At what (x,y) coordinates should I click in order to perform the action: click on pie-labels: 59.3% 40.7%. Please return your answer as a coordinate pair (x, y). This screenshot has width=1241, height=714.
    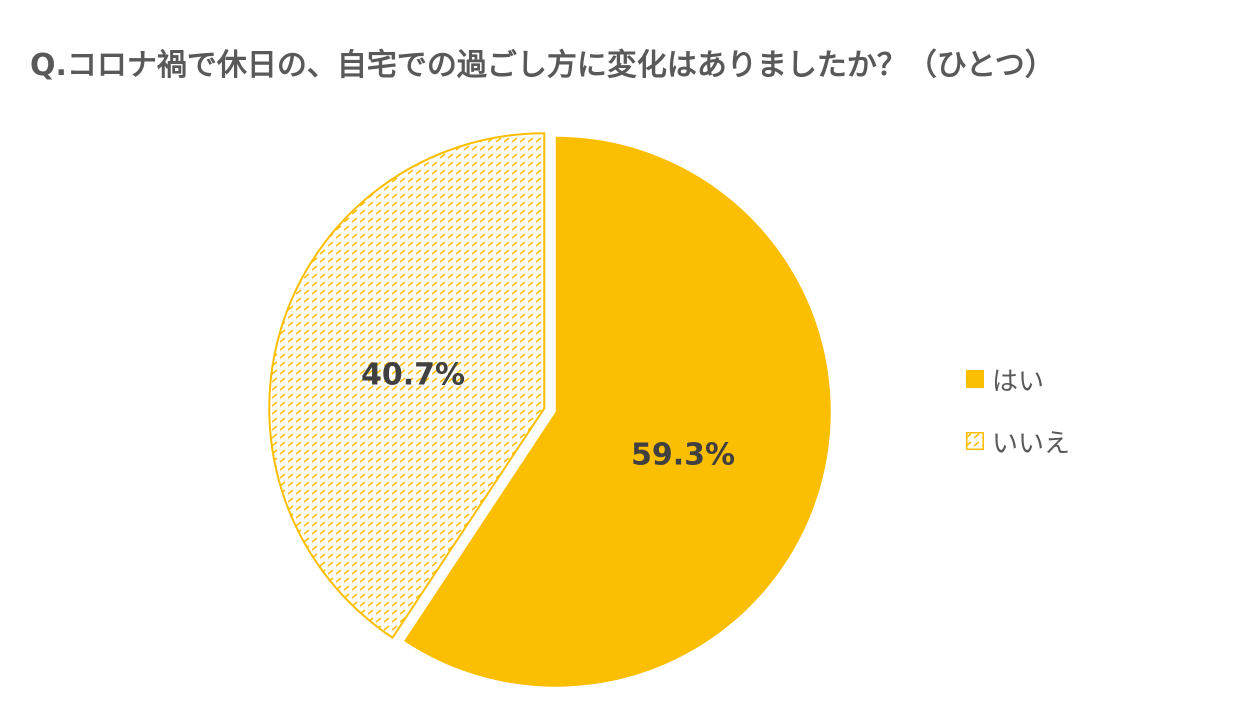
    Looking at the image, I should click on (548, 415).